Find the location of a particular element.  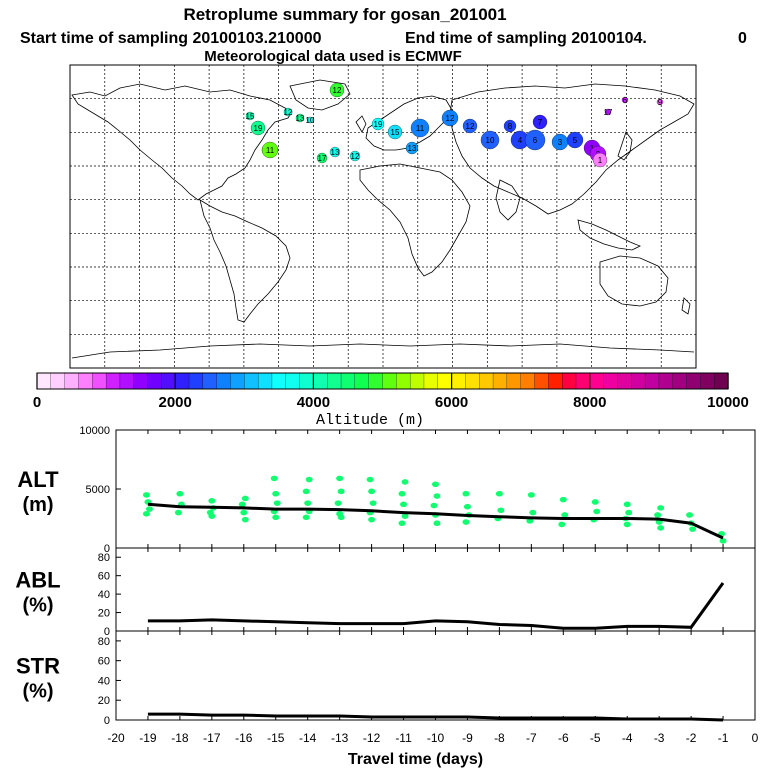

end-time-value: 0 is located at coordinates (742, 38).